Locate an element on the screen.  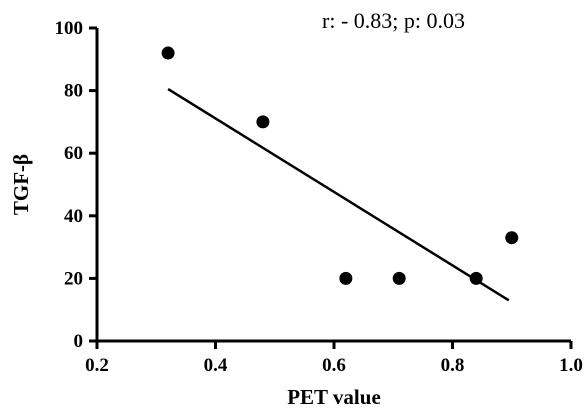
x-ticks: 0.2 0.4 0.6 0.8 1.0 is located at coordinates (334, 358).